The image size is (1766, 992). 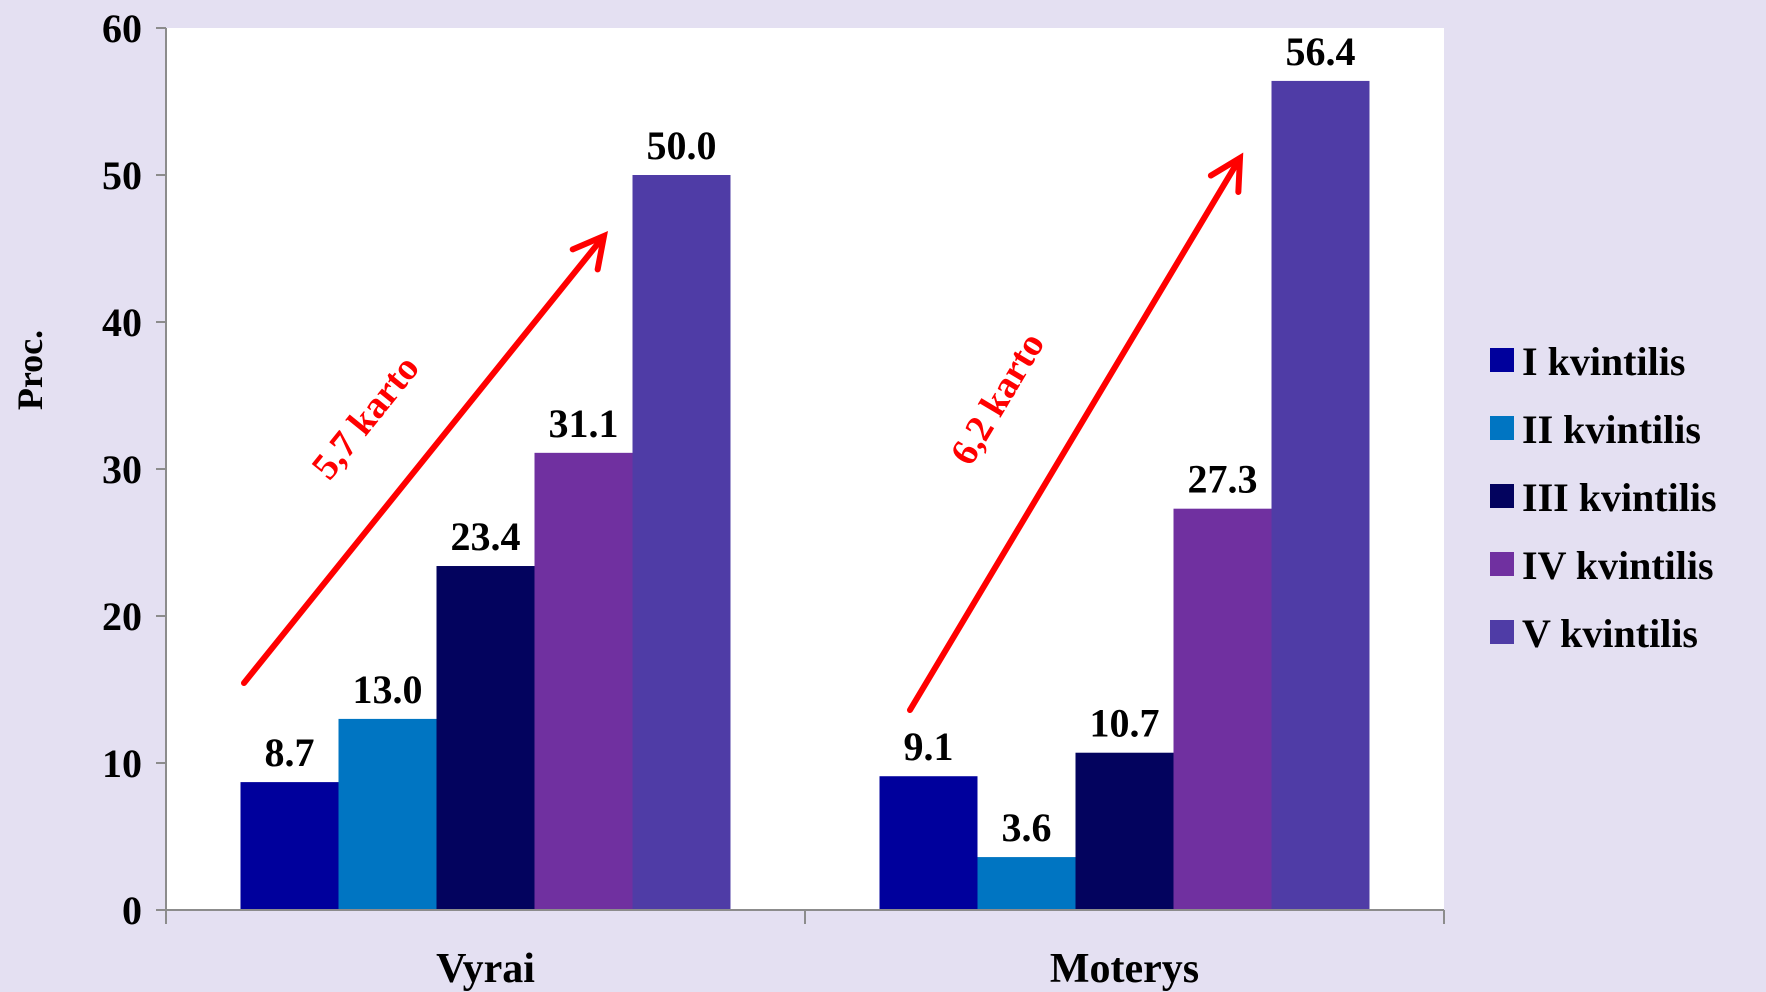 I want to click on data-label-vyrai-2: 13.0, so click(x=388, y=689).